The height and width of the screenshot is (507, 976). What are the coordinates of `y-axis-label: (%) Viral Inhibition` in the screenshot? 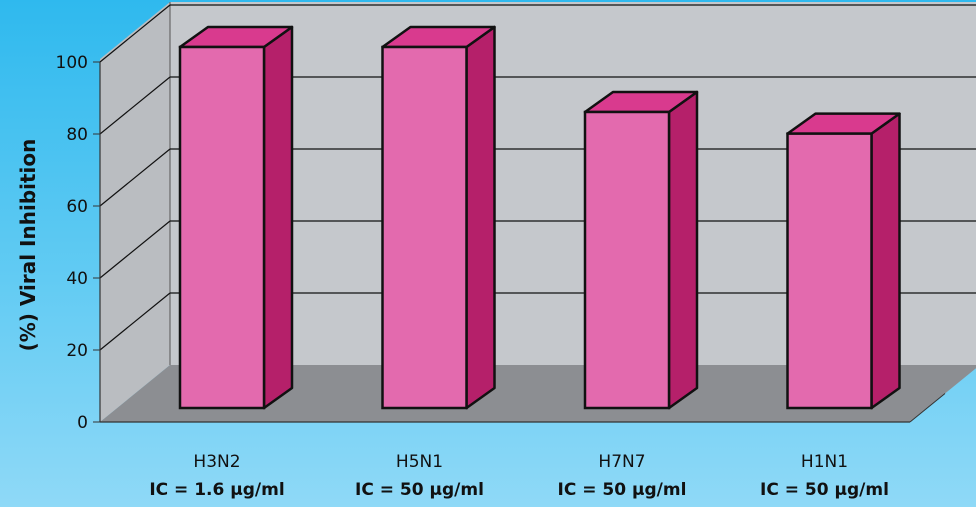 It's located at (28, 245).